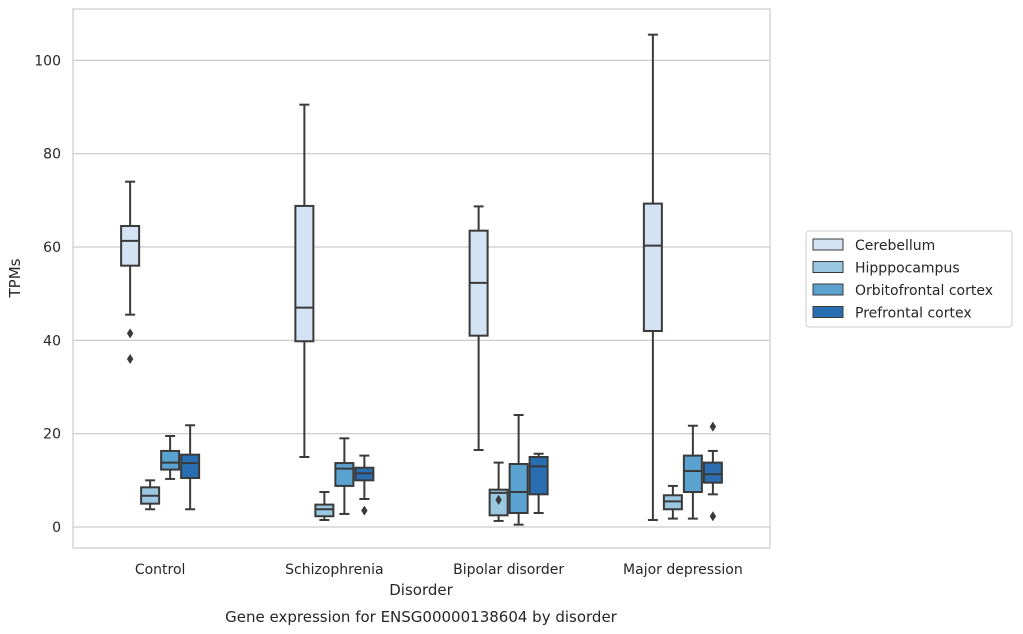  I want to click on legend-label: Prefrontal cortex, so click(913, 314).